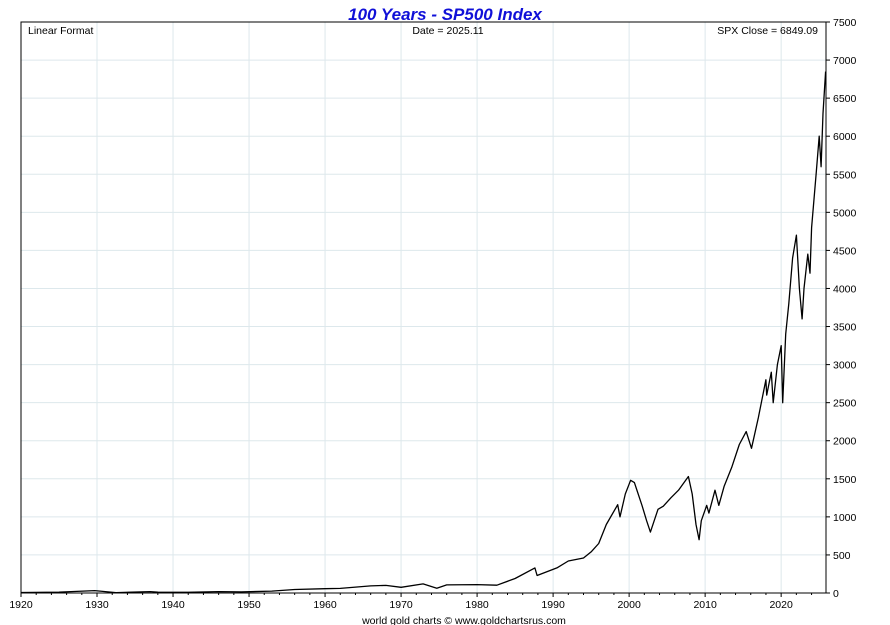  I want to click on y-tick-label: 2000, so click(845, 442).